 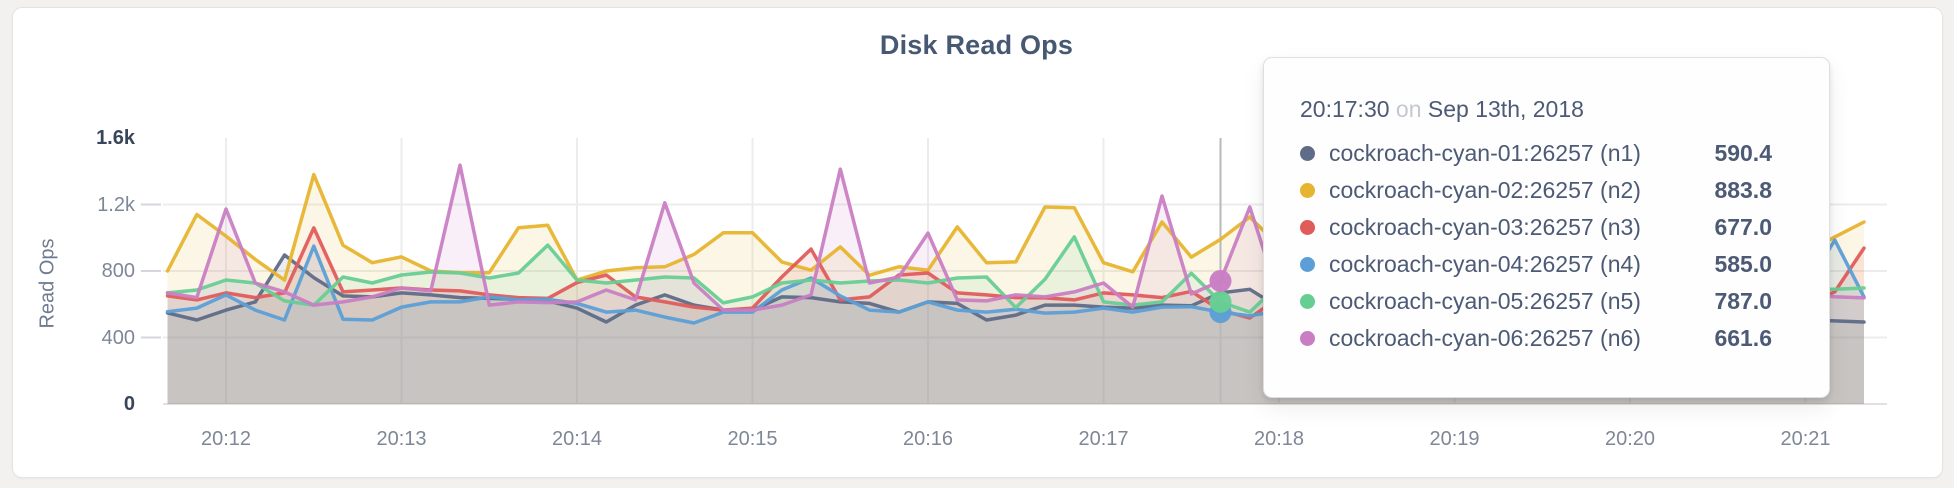 I want to click on x-tick-label: 20:19, so click(x=1454, y=439).